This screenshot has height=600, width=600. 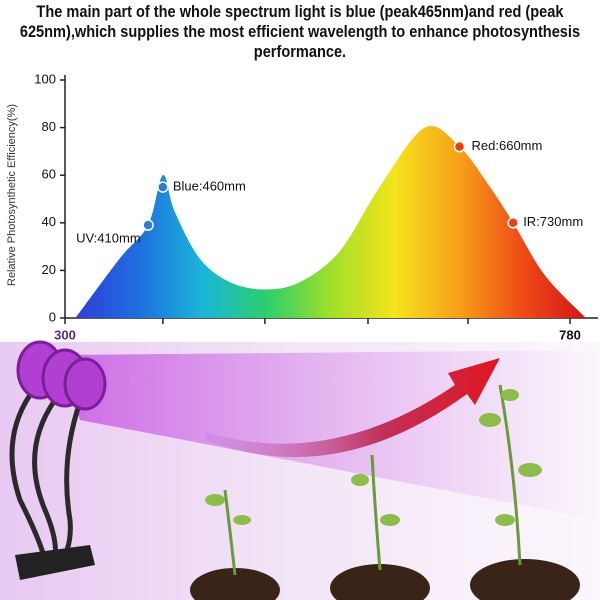 What do you see at coordinates (570, 334) in the screenshot?
I see `x-tick-label: 780` at bounding box center [570, 334].